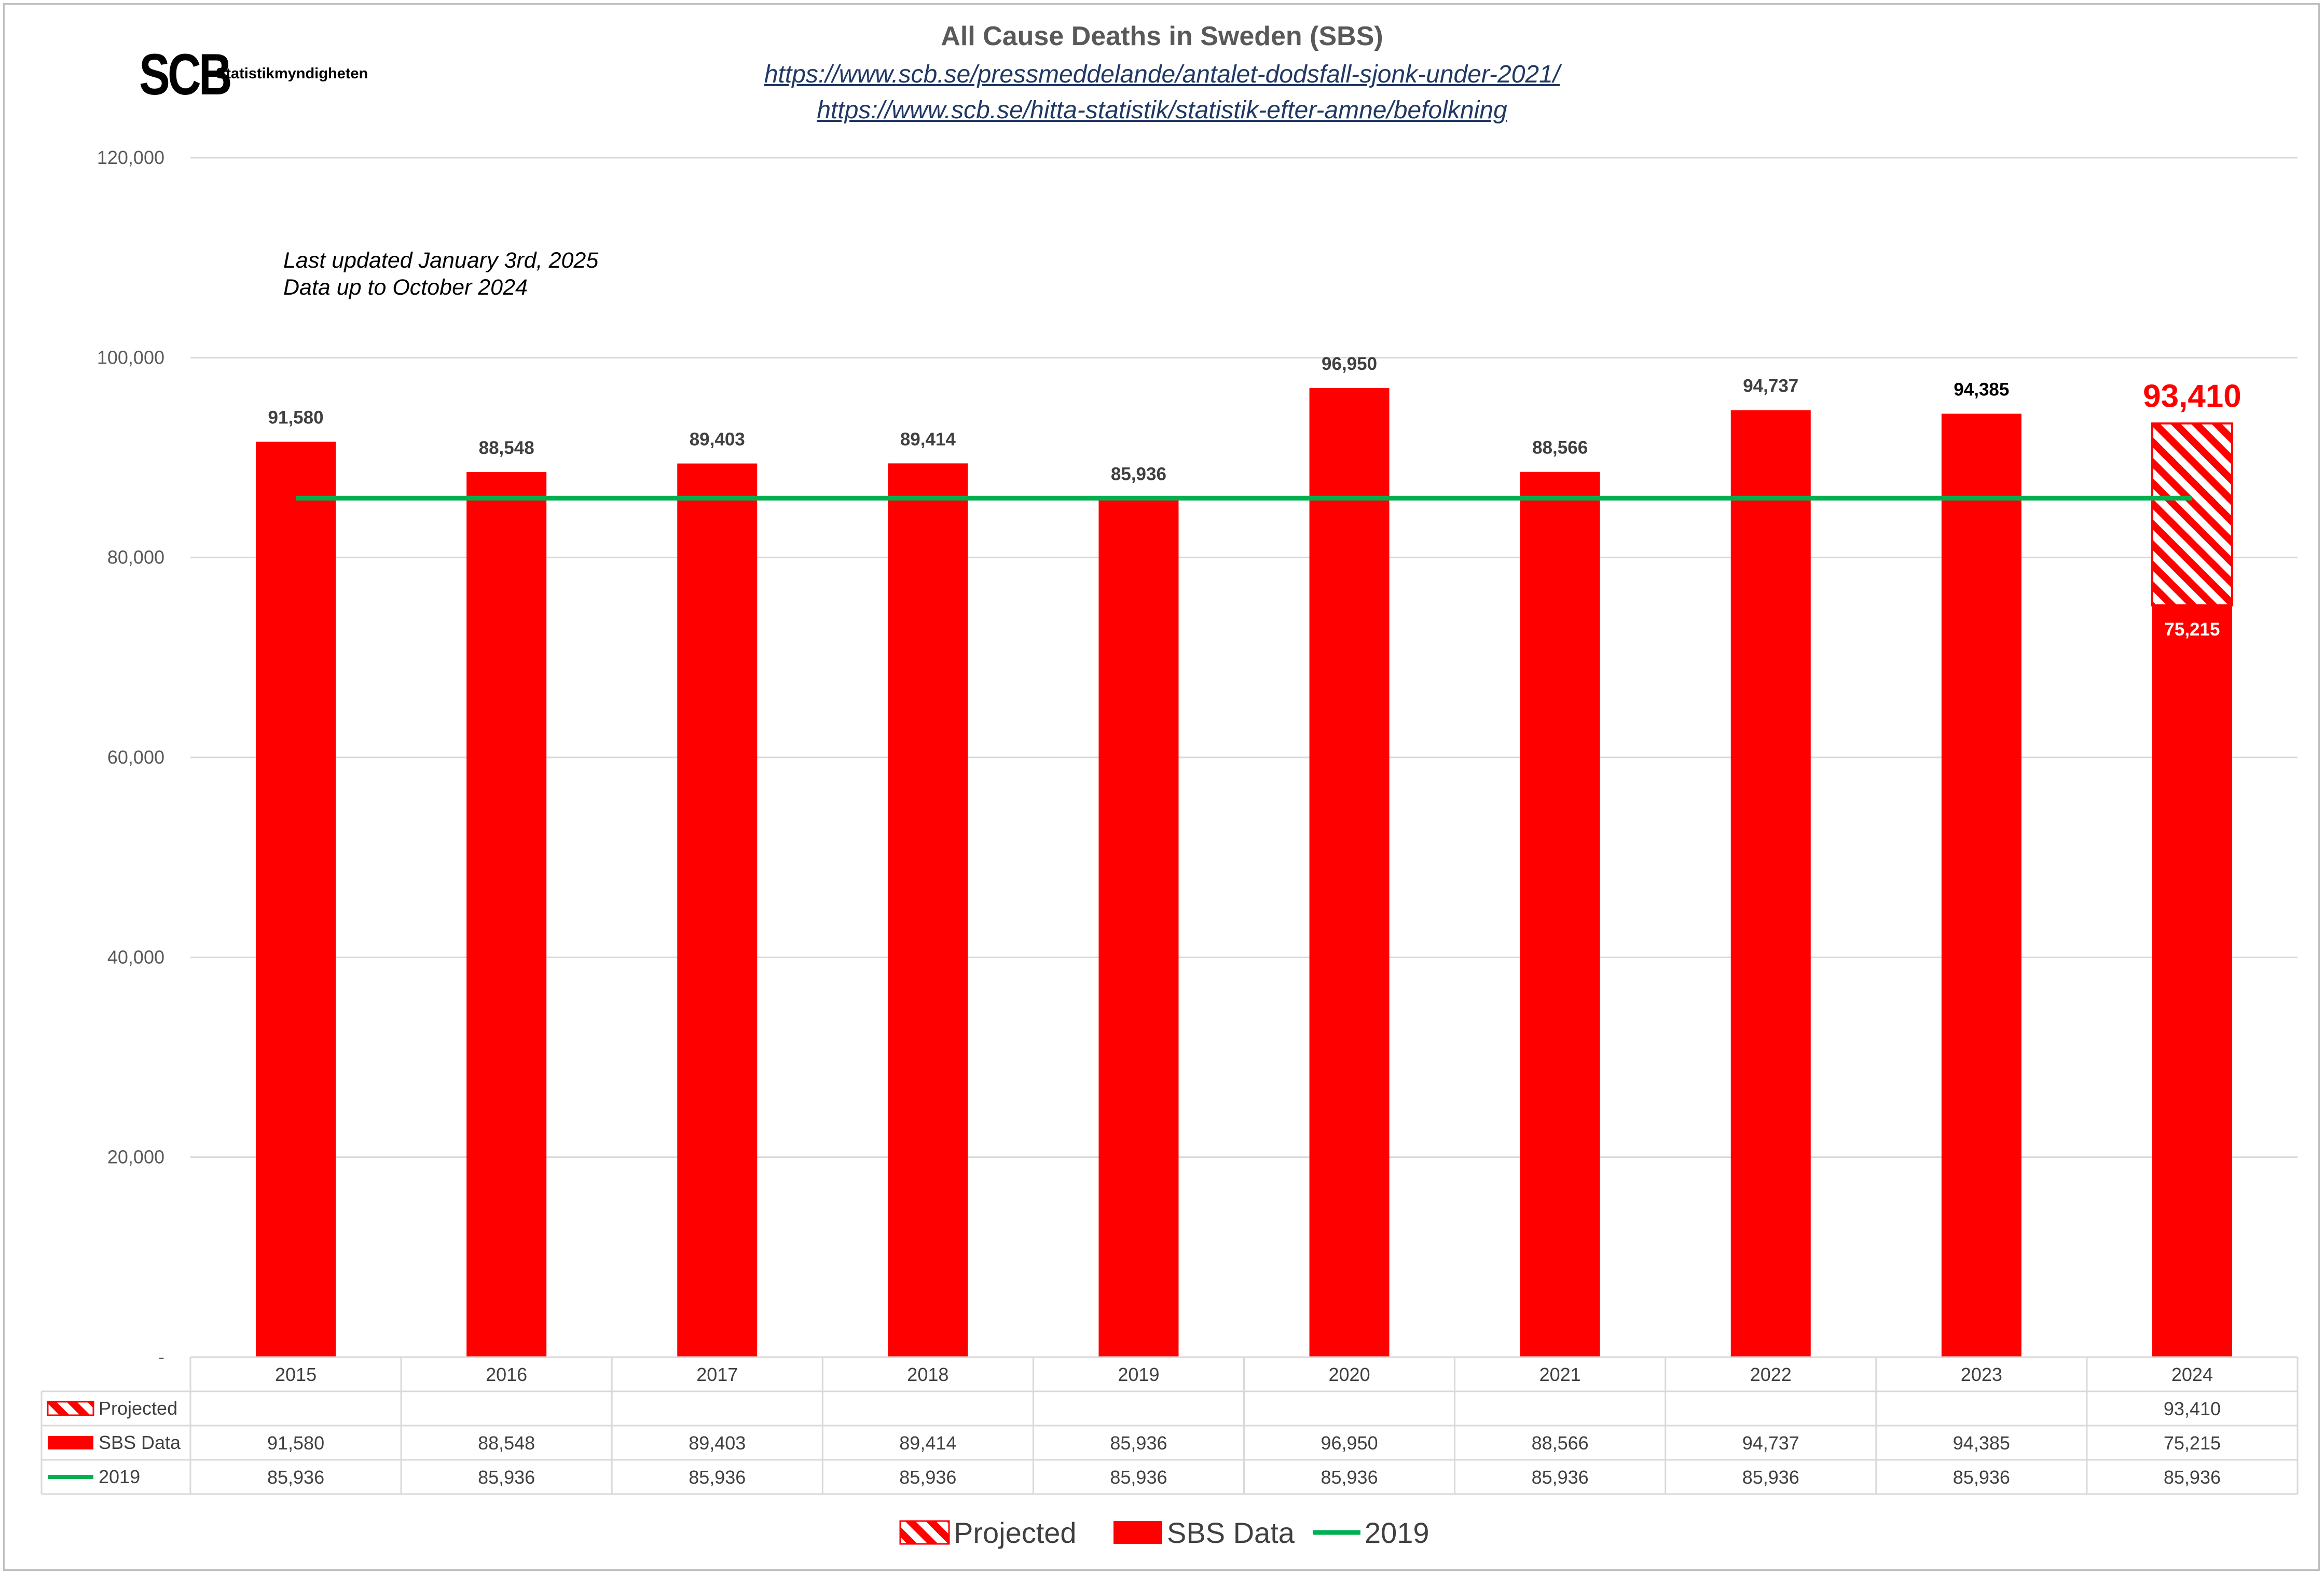 The image size is (2324, 1575). What do you see at coordinates (406, 287) in the screenshot?
I see `note-data-range: Data up to October 2024` at bounding box center [406, 287].